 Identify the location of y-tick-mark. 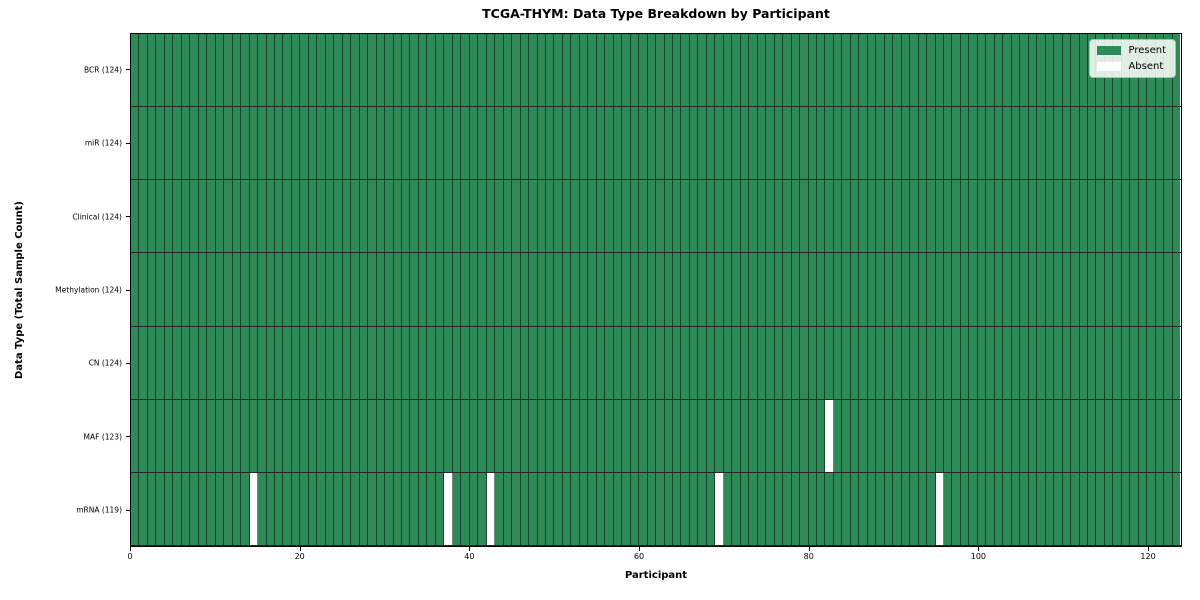
(128, 217).